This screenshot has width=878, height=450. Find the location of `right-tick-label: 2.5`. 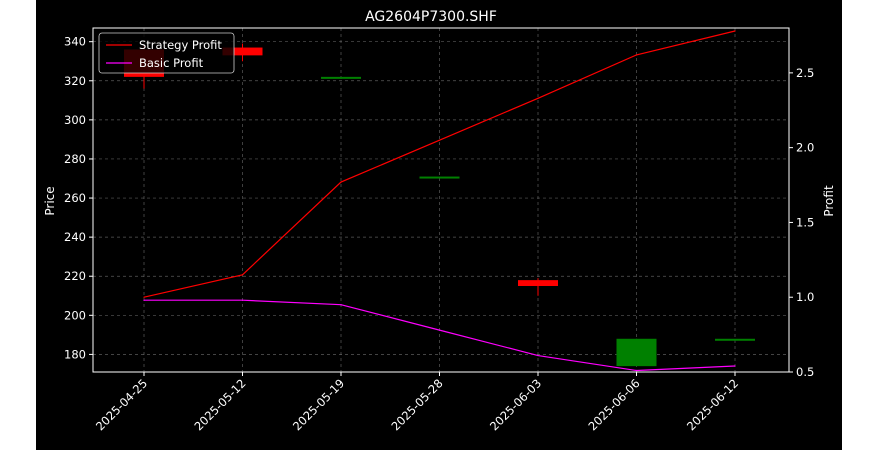

right-tick-label: 2.5 is located at coordinates (805, 73).